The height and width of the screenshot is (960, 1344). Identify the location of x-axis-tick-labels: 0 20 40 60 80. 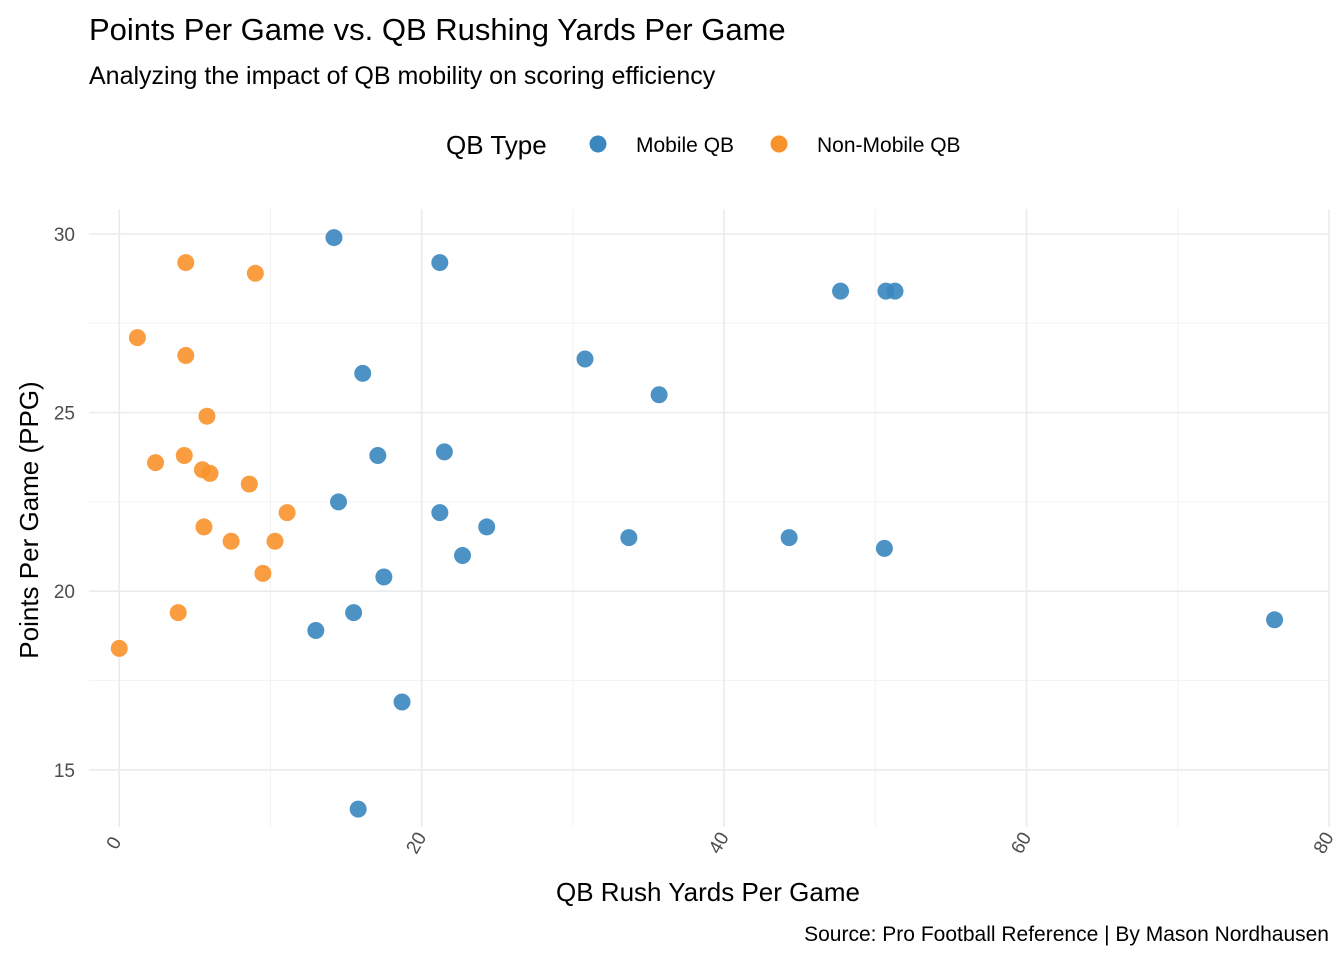
(721, 843).